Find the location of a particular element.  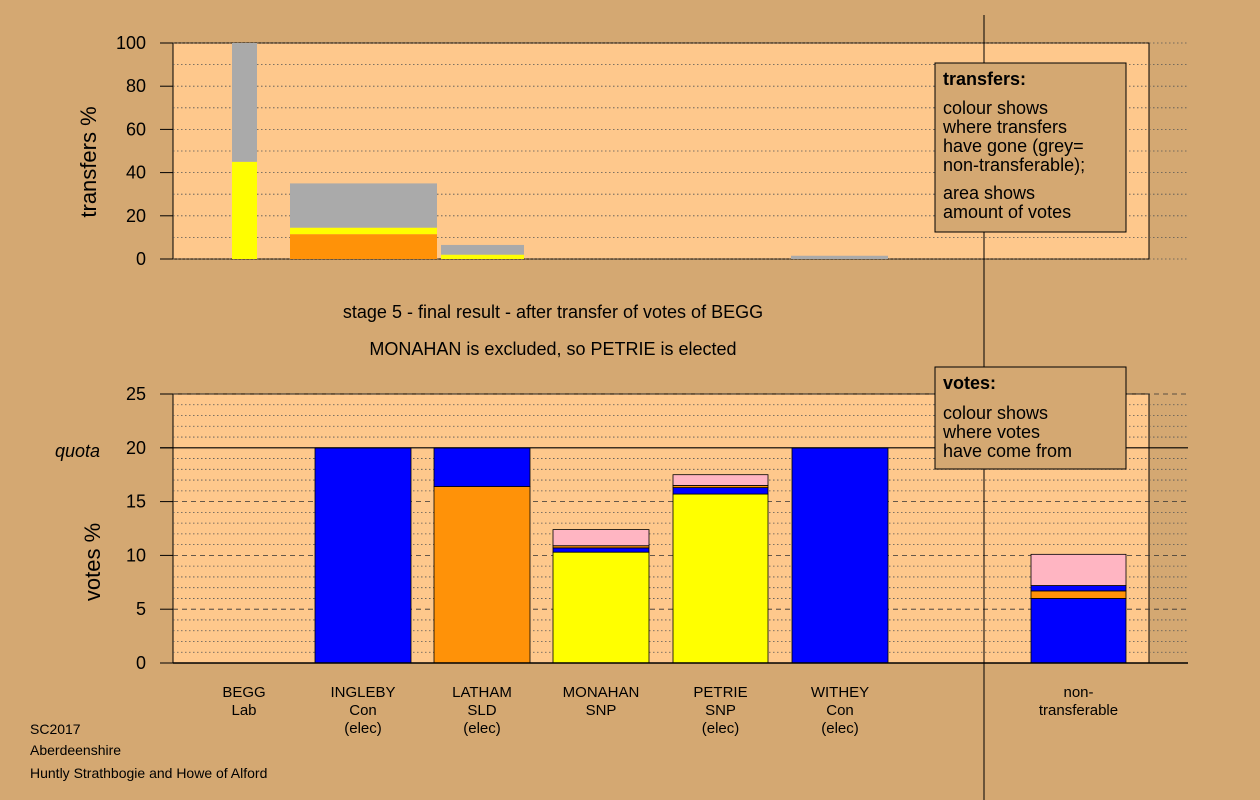

transfers-bars is located at coordinates (560, 151).